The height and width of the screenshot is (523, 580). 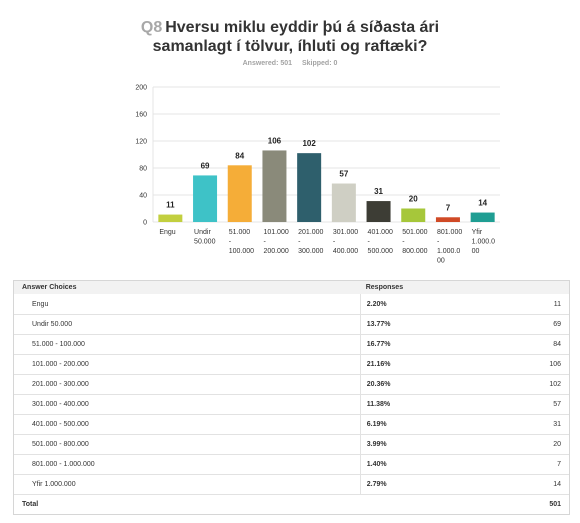 What do you see at coordinates (555, 384) in the screenshot?
I see `row-count: 102` at bounding box center [555, 384].